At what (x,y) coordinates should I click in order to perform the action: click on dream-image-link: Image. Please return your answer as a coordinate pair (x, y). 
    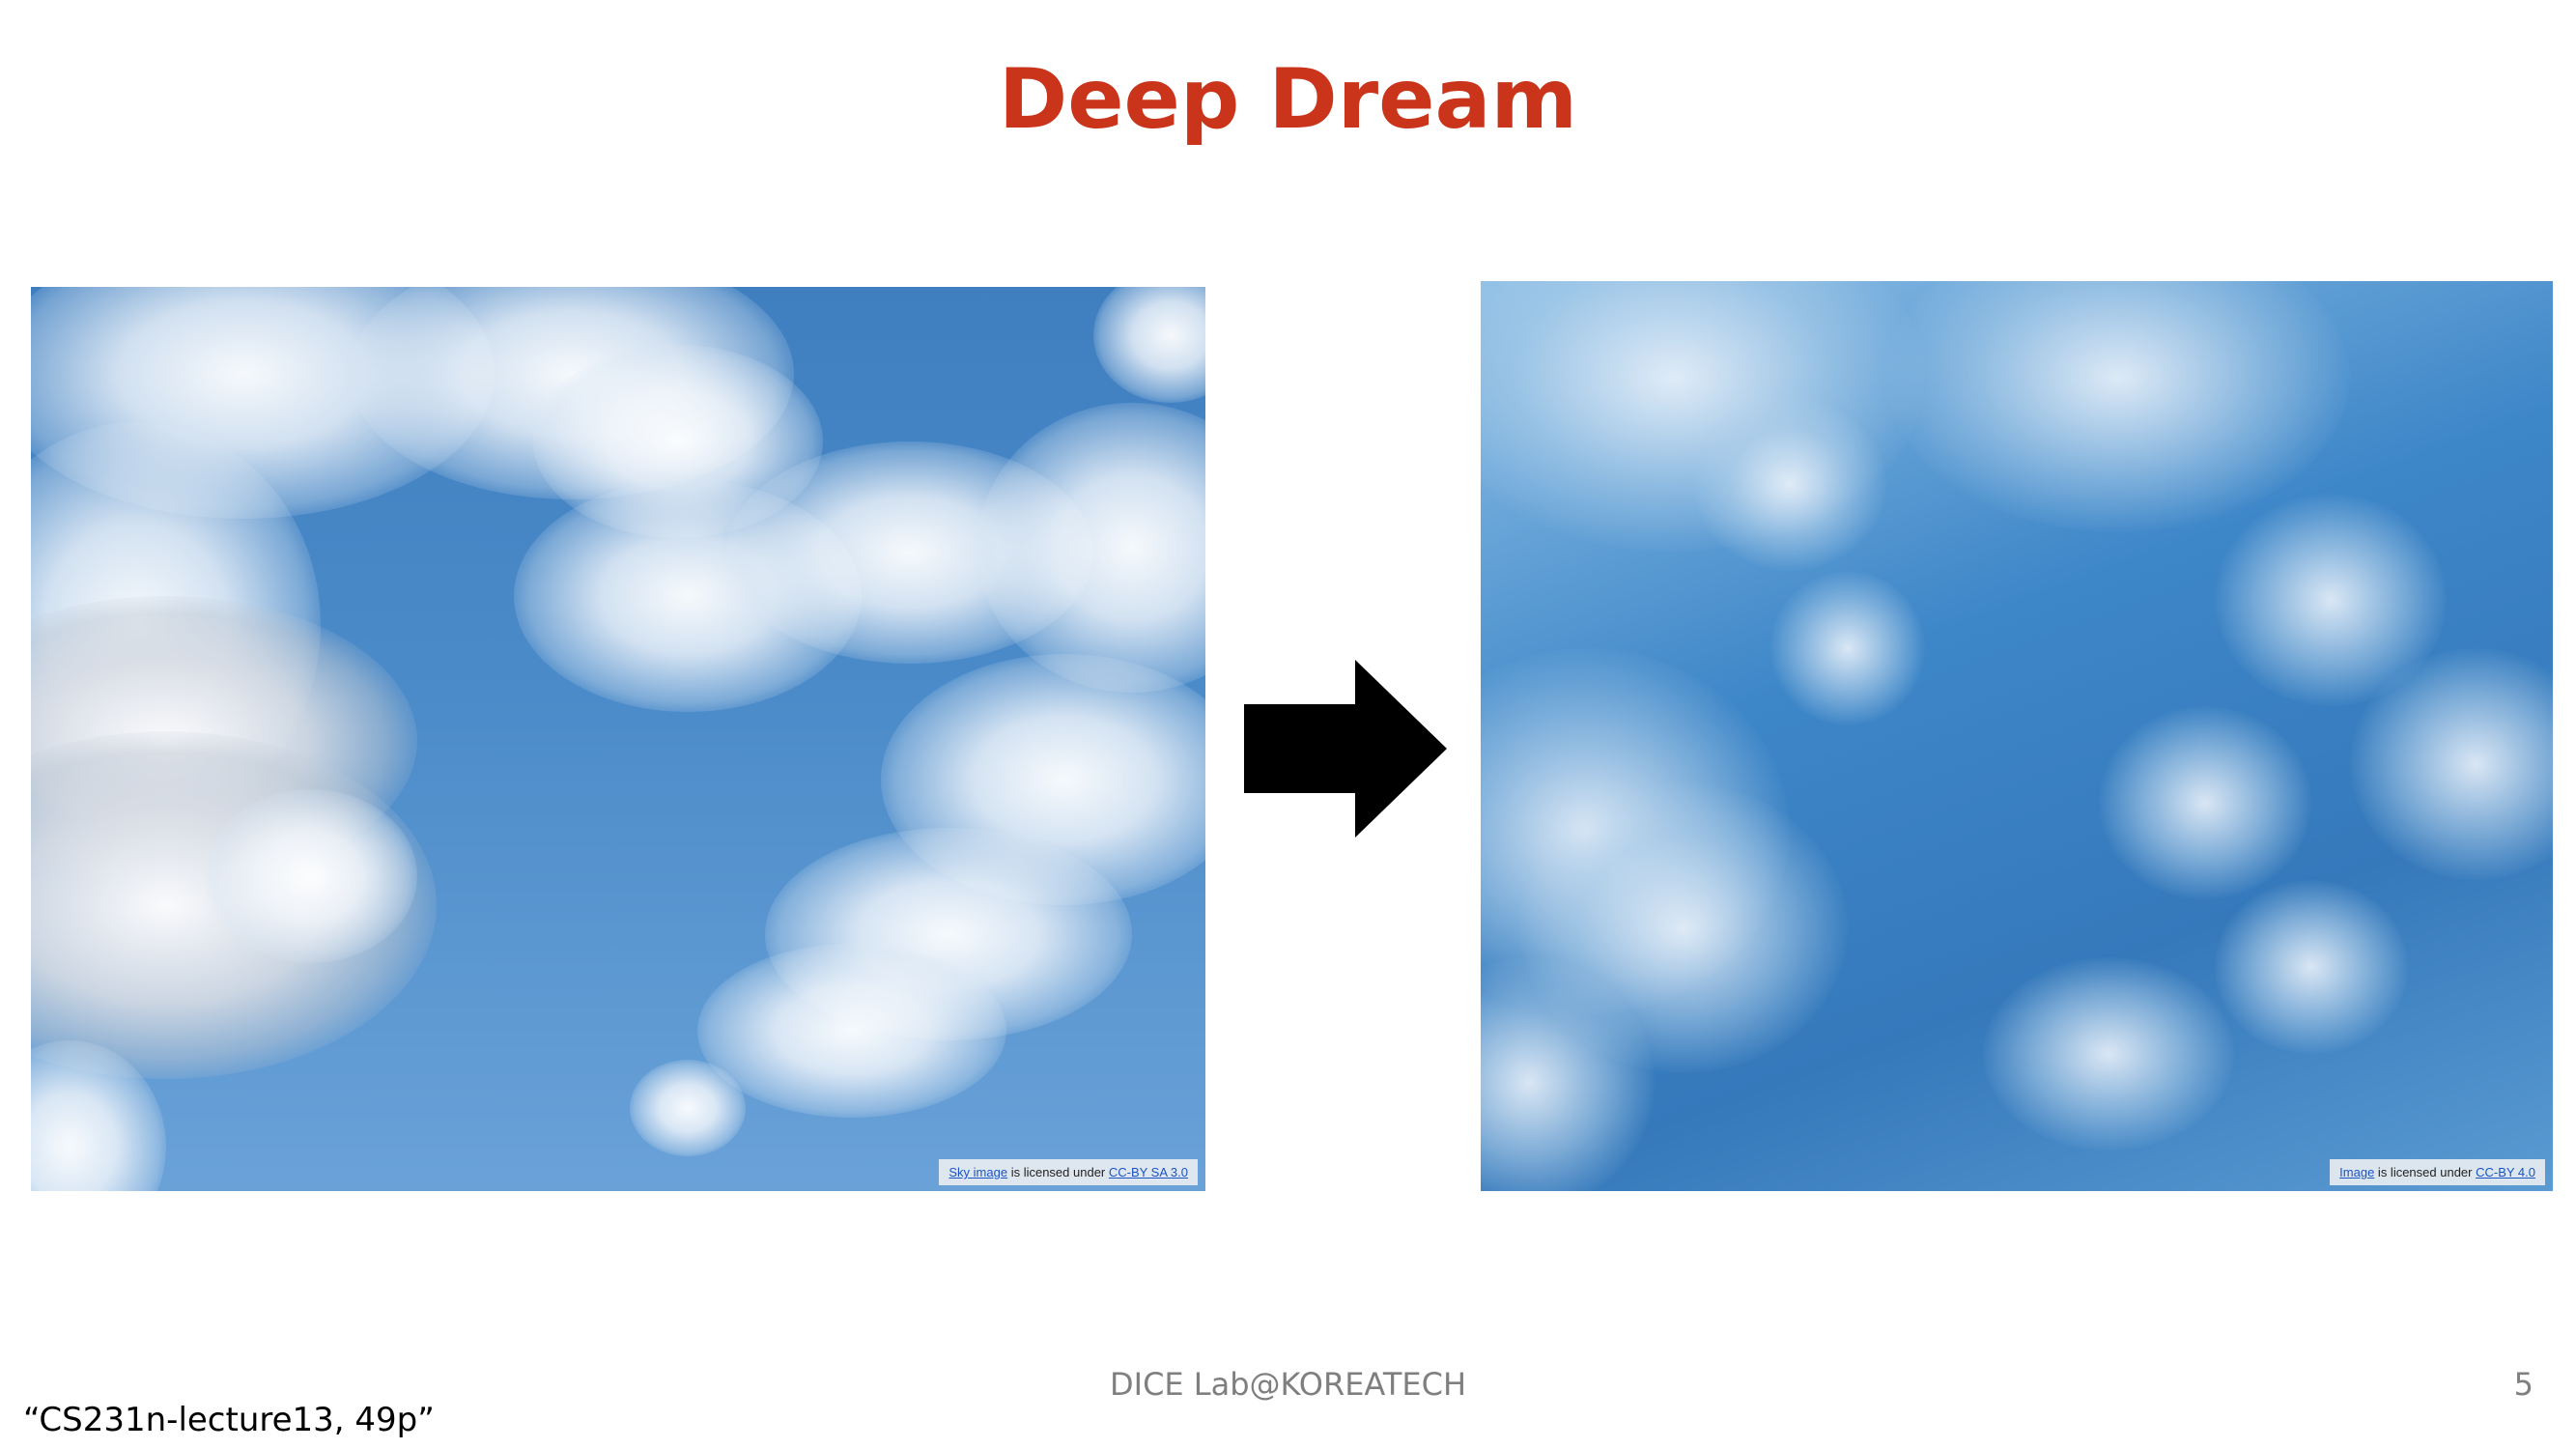
    Looking at the image, I should click on (2357, 1172).